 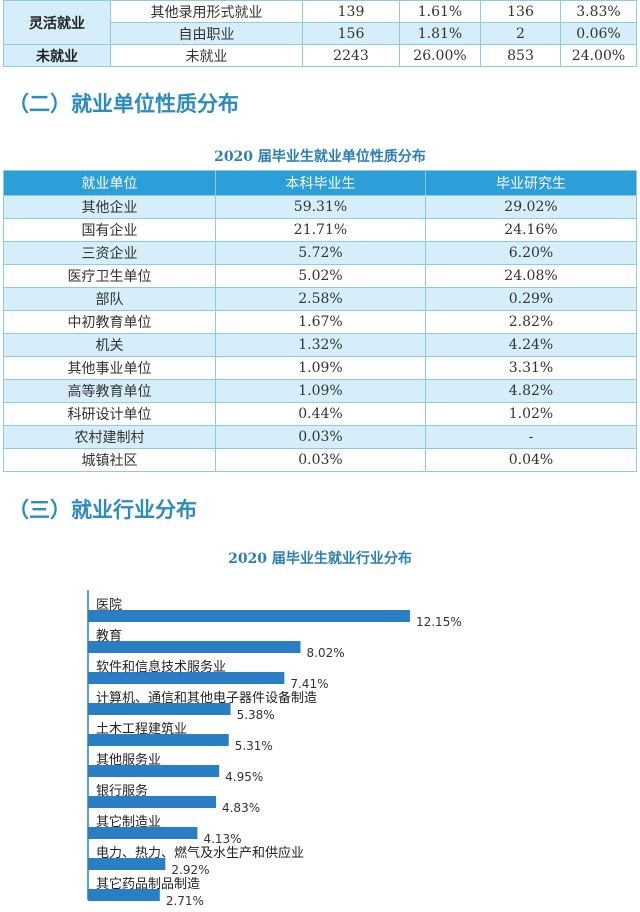 I want to click on table-row: 科研设计单位 0.44% 1.02%, so click(x=320, y=414).